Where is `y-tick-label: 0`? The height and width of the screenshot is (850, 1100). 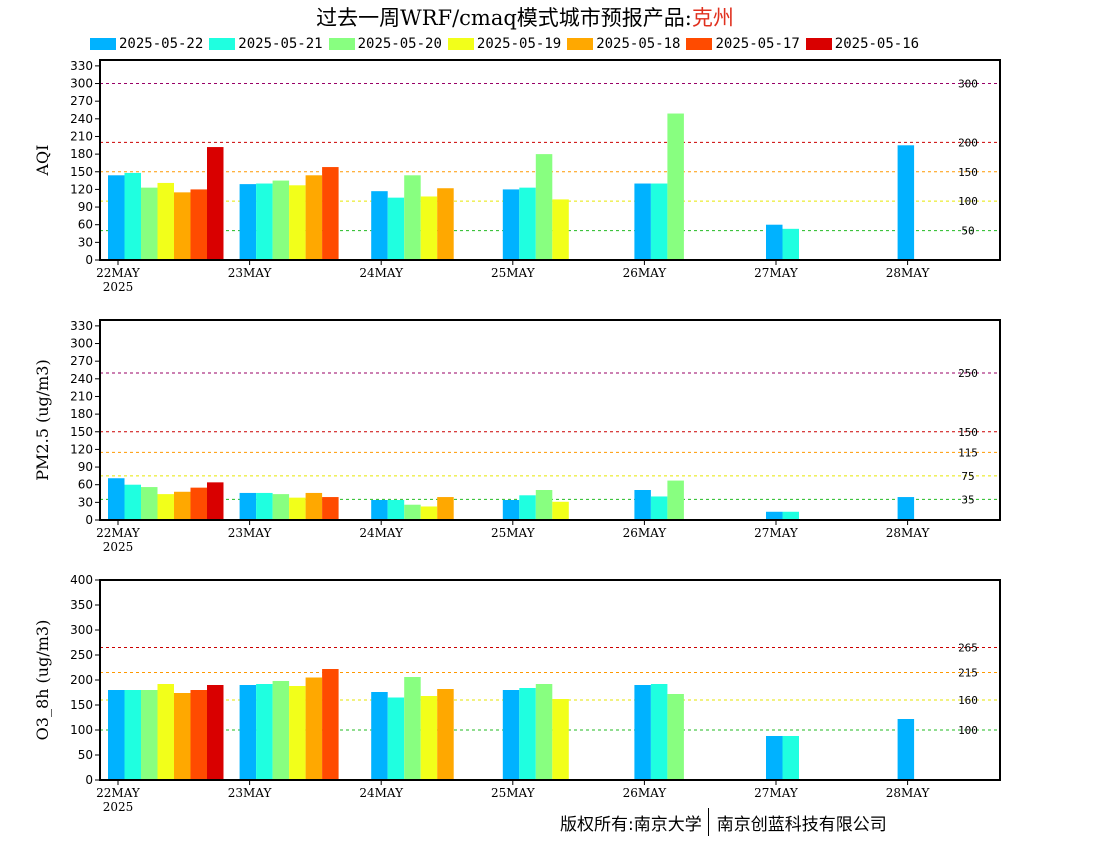 y-tick-label: 0 is located at coordinates (89, 520).